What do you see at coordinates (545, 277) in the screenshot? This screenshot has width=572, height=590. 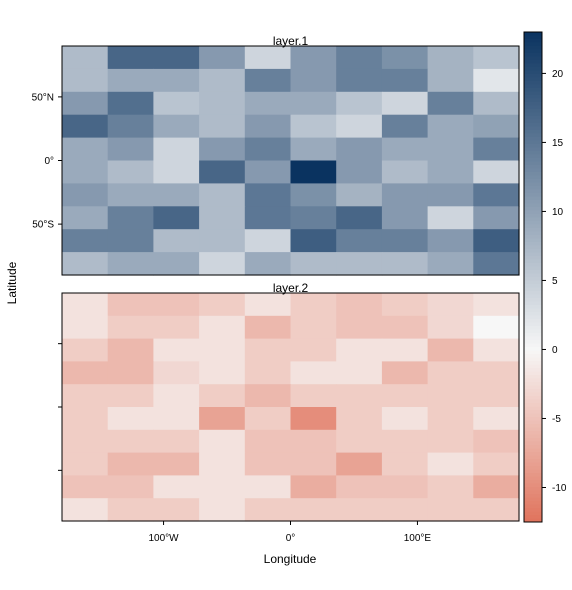 I see `colorbar: -10 -5 0 5 10 15 20` at bounding box center [545, 277].